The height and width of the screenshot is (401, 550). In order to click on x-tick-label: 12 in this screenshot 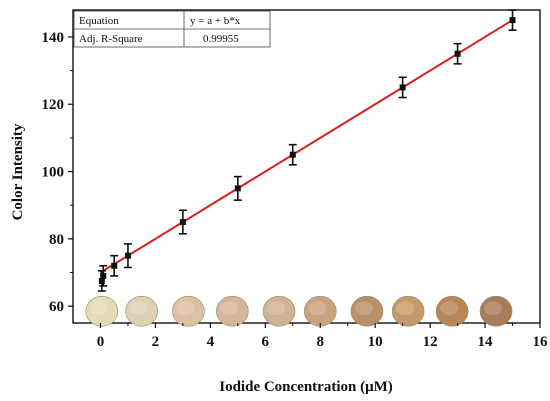, I will do `click(430, 342)`.